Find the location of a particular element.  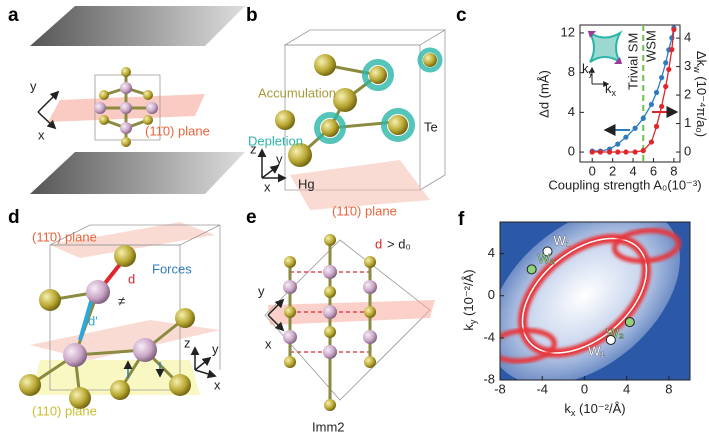

y-axis-label-part: y is located at coordinates (473, 321).